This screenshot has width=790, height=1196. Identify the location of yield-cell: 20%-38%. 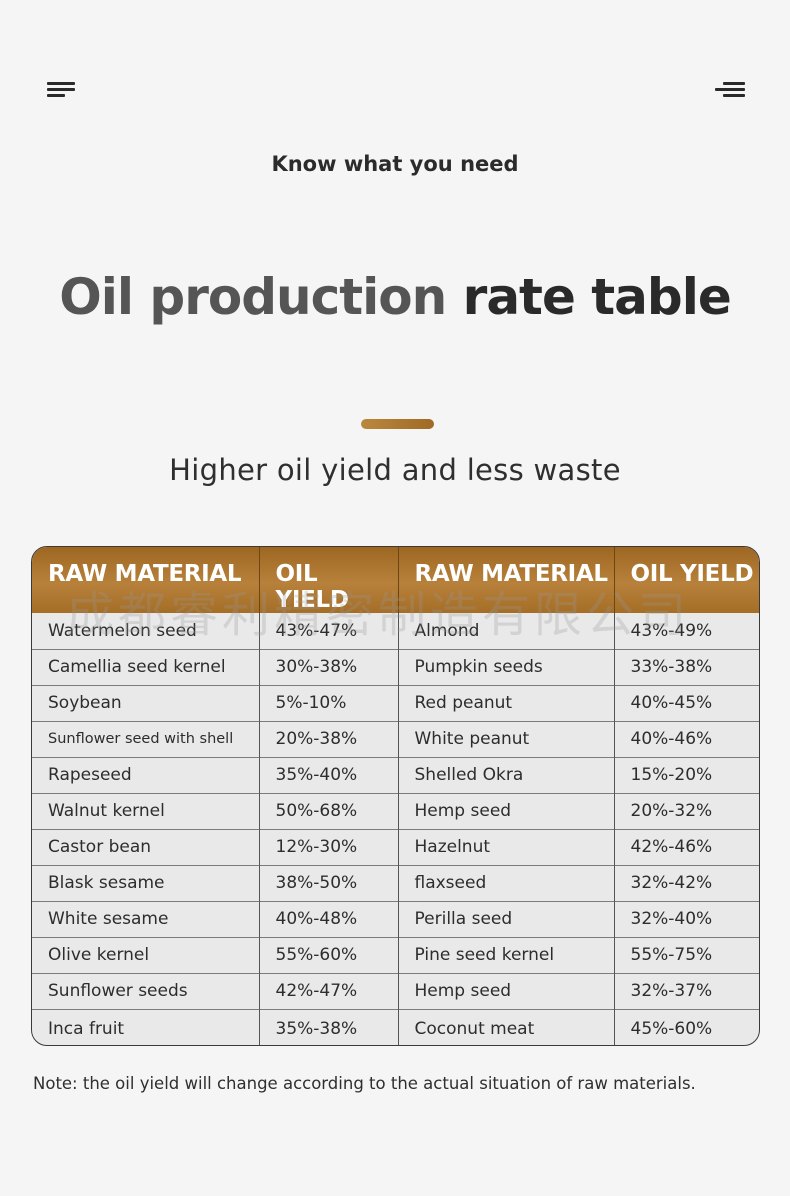
(329, 738).